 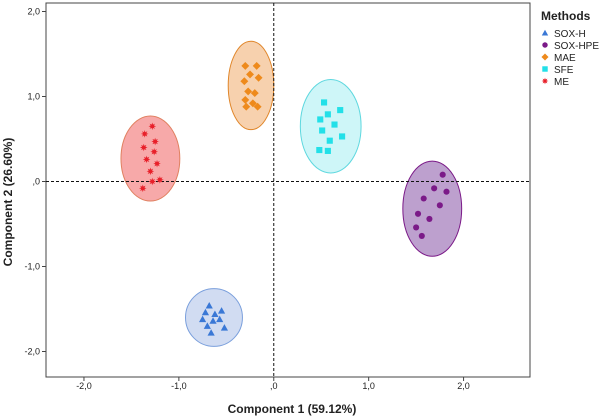 What do you see at coordinates (36, 182) in the screenshot?
I see `y-tick-label: ,0` at bounding box center [36, 182].